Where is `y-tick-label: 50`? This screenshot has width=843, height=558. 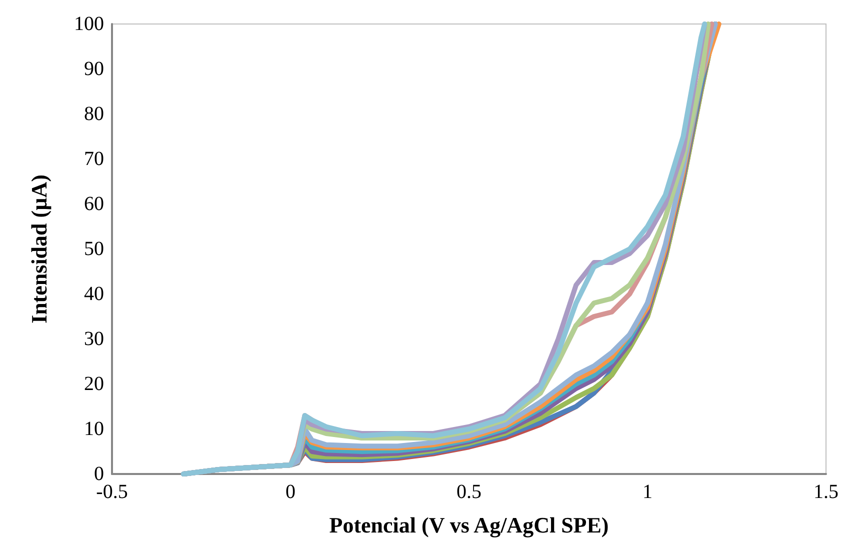 y-tick-label: 50 is located at coordinates (94, 249).